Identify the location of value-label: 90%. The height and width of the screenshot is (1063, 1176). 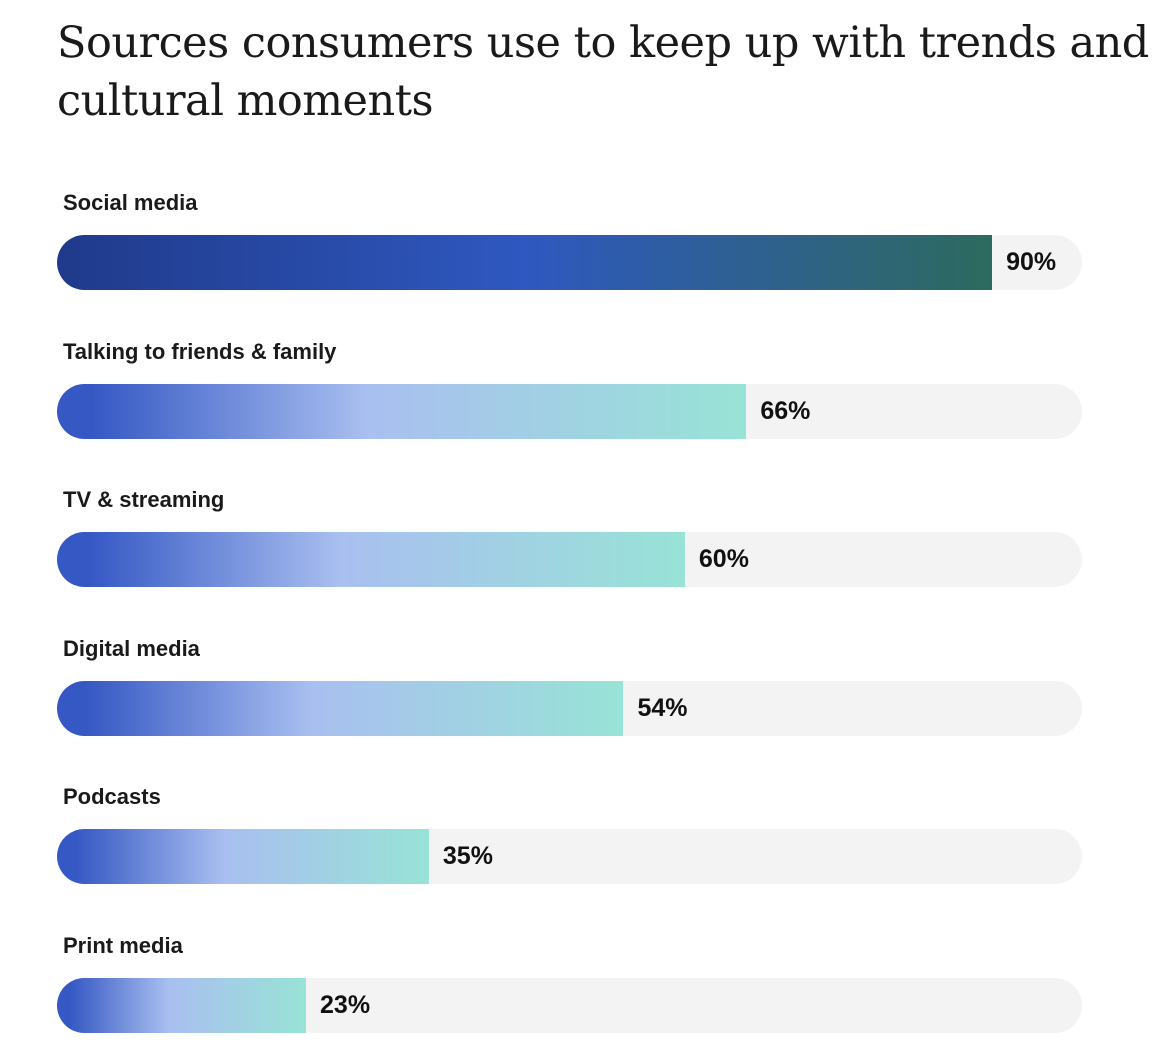
(1031, 262).